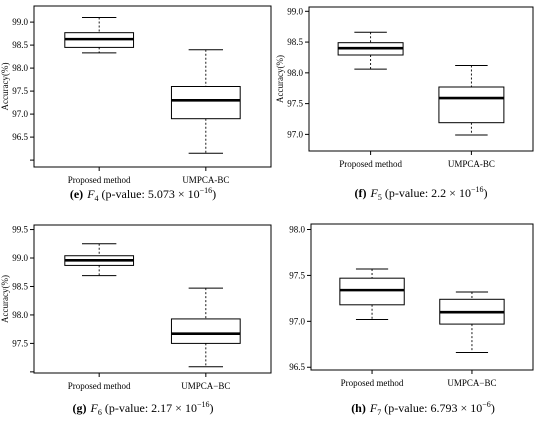 This screenshot has height=425, width=550. Describe the element at coordinates (421, 193) in the screenshot. I see `panel-caption: (f) F5 (p-value: 2.2 × 10−16)` at that location.